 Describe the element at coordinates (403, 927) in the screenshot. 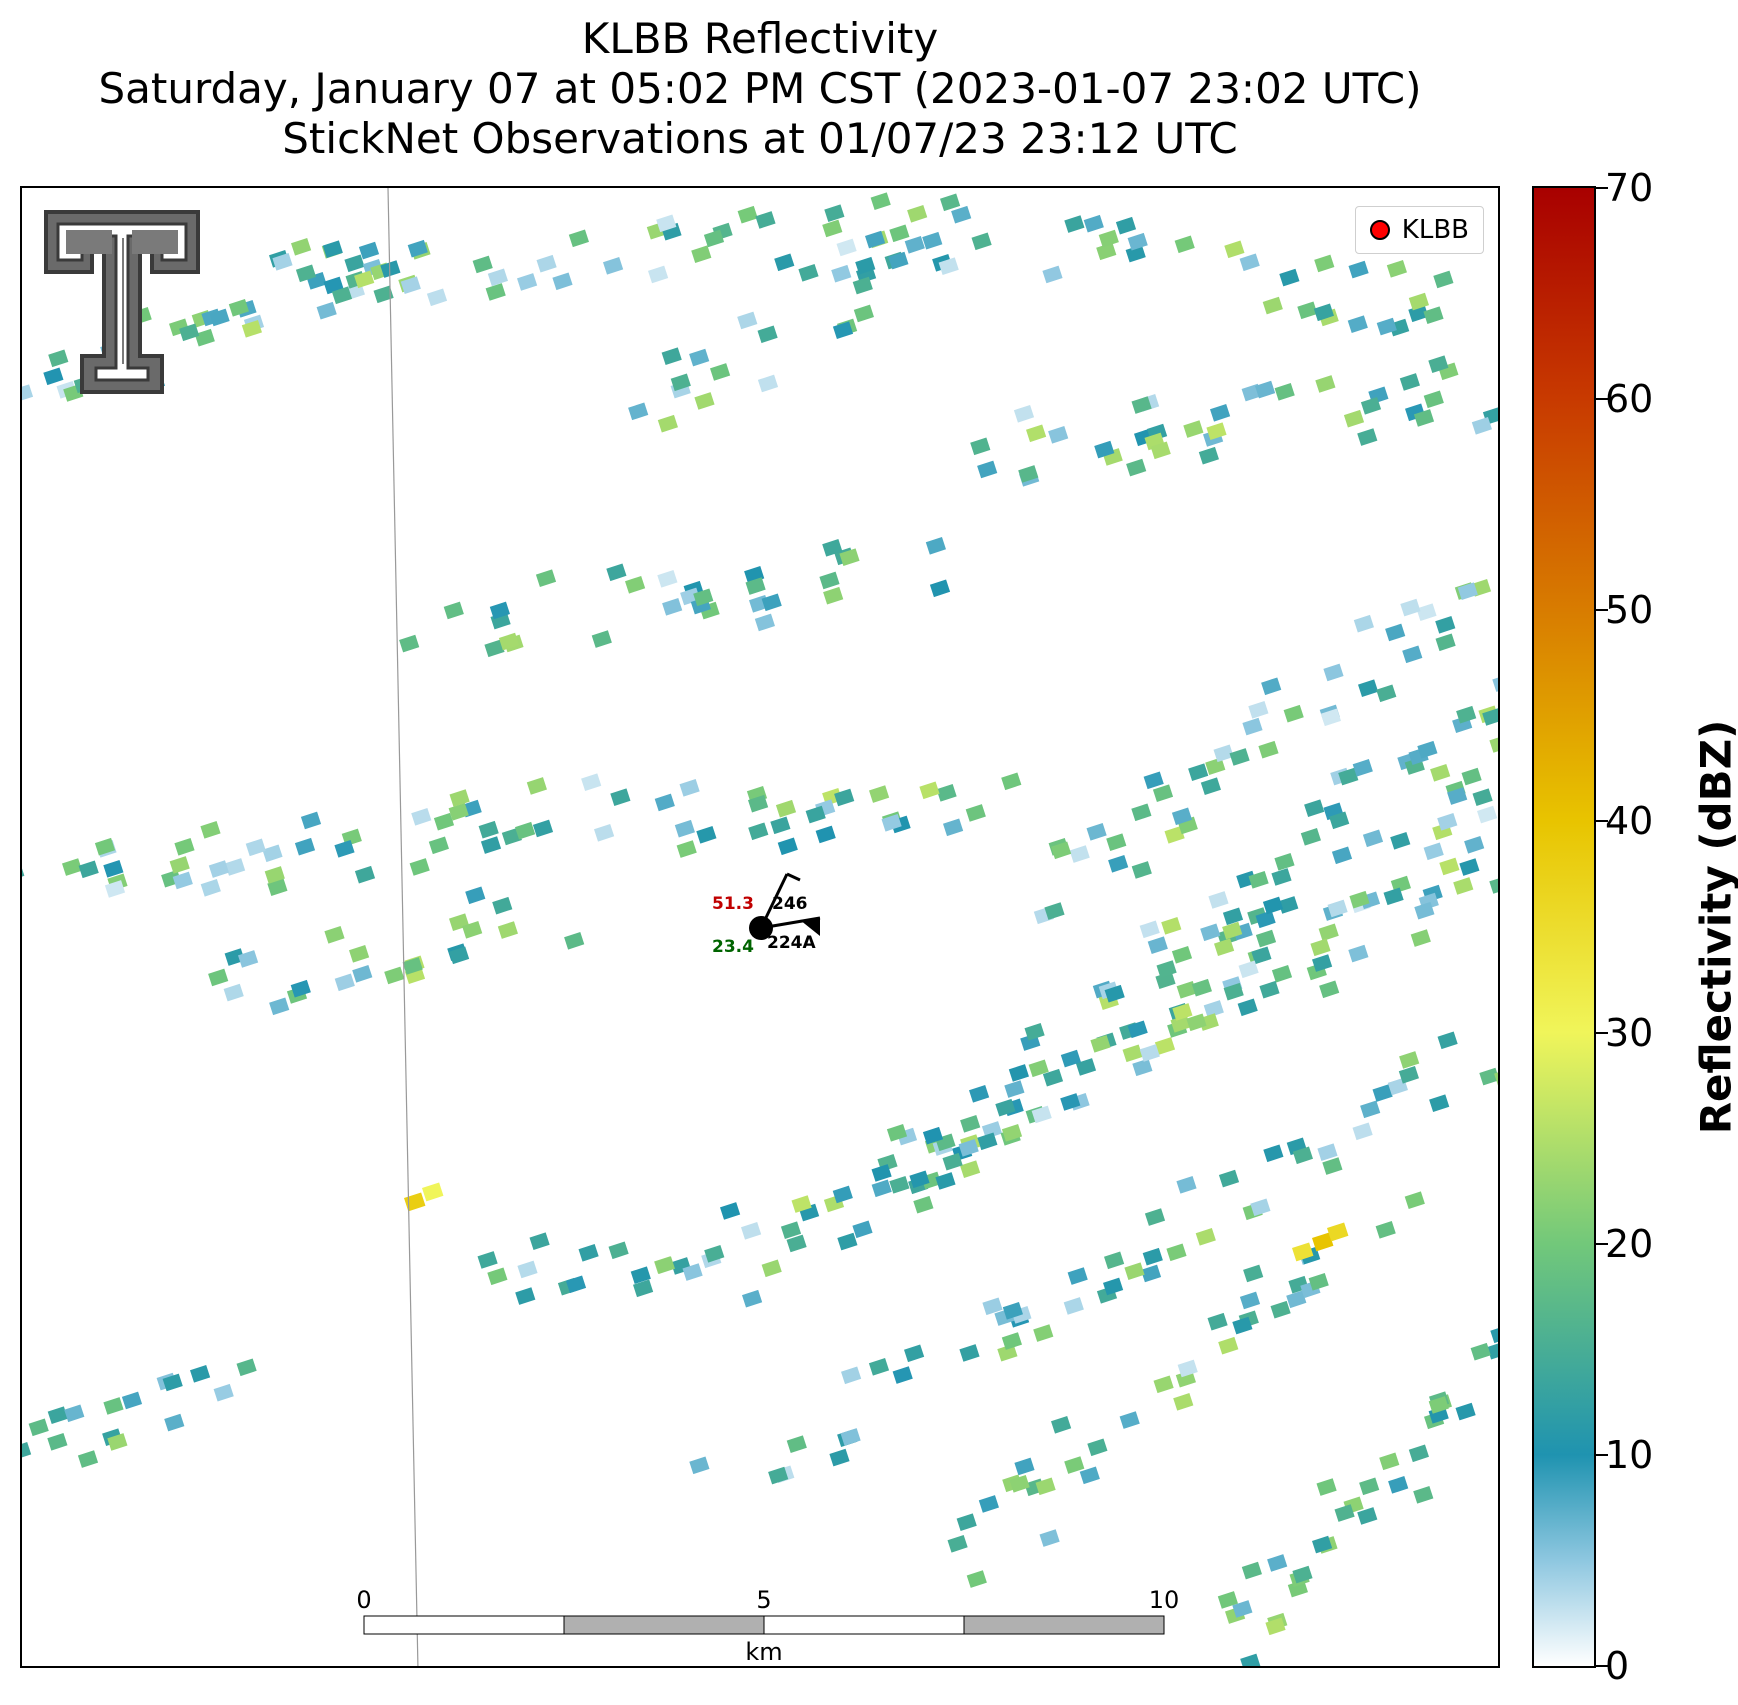

I see `county-boundary-line` at that location.